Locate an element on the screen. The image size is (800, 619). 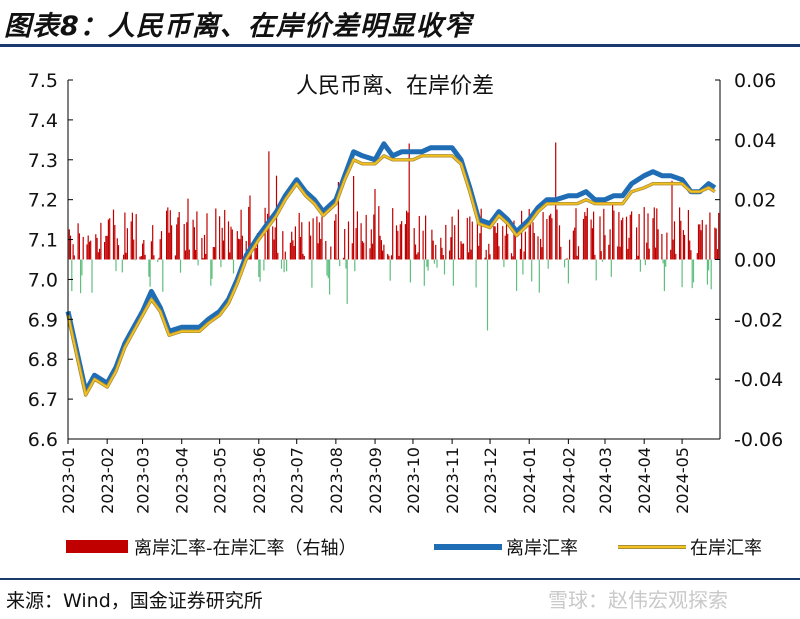
legend-label-offshore: 离岸汇率 is located at coordinates (542, 548).